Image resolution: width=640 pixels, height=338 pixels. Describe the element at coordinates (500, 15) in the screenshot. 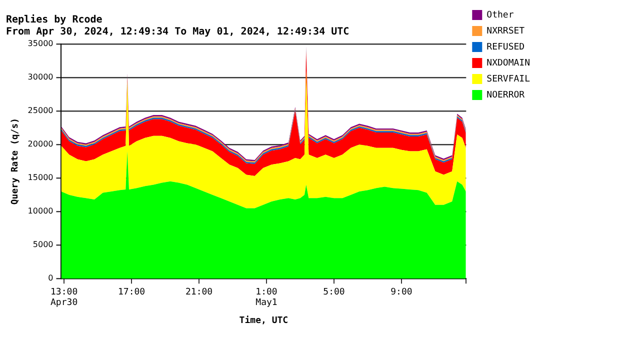

I see `legend-label: Other` at that location.